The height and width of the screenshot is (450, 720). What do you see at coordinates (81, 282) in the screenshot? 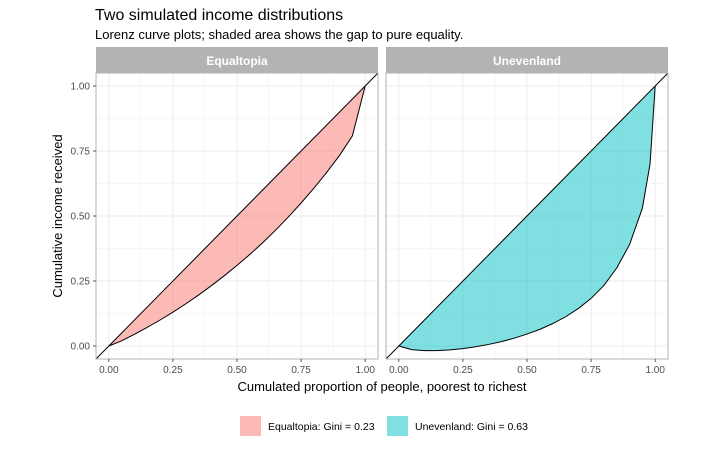
I see `y-tick-label: 0.25` at bounding box center [81, 282].